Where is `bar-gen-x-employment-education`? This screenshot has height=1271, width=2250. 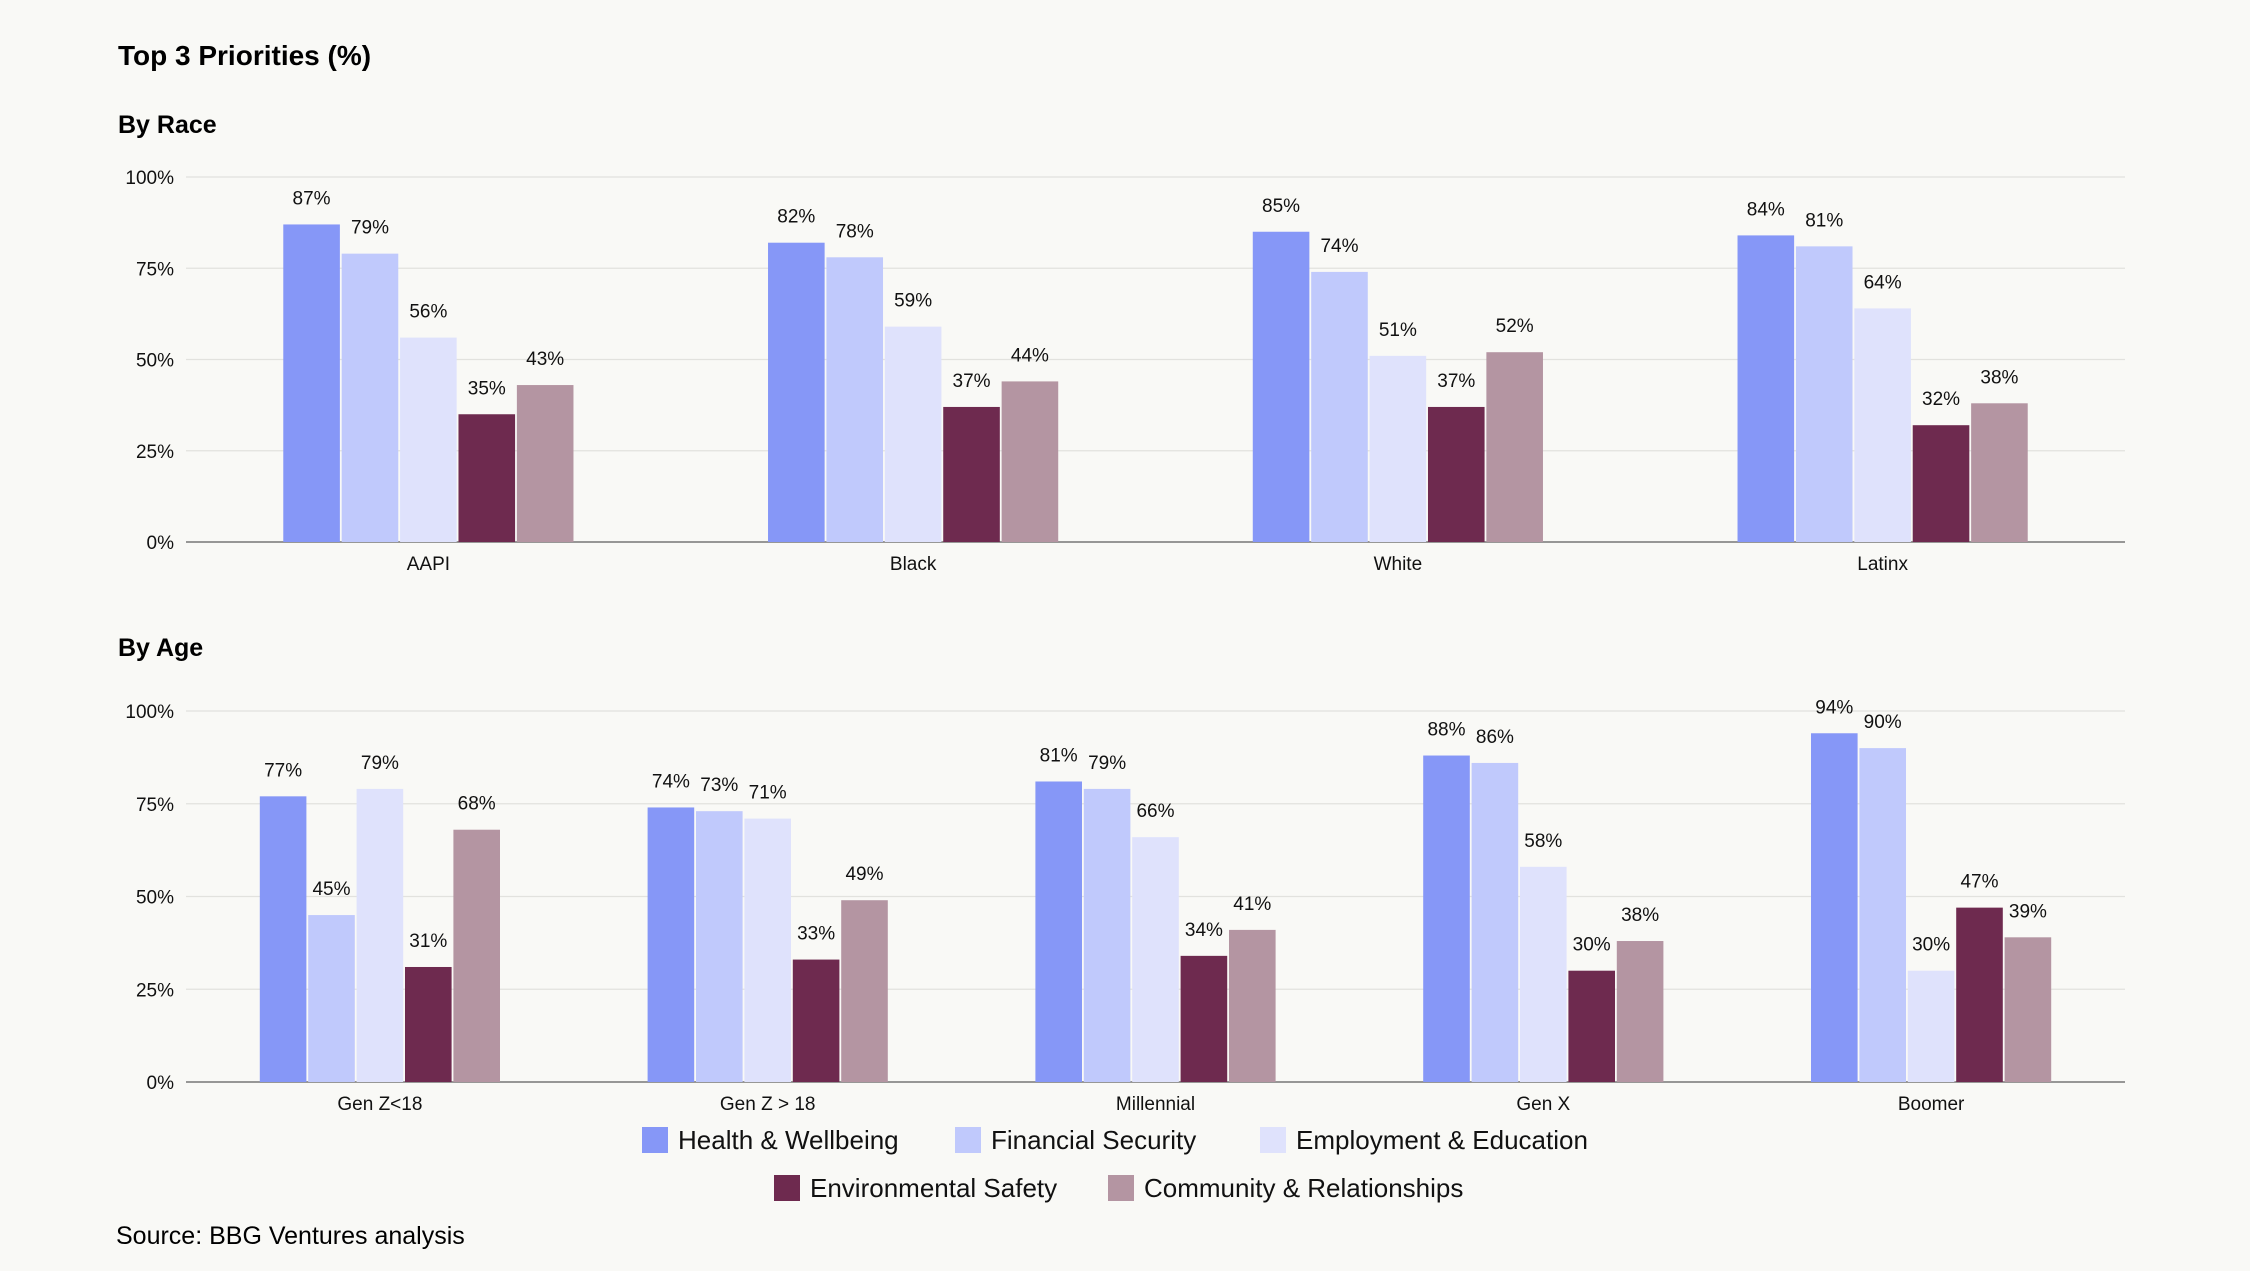 bar-gen-x-employment-education is located at coordinates (1543, 974).